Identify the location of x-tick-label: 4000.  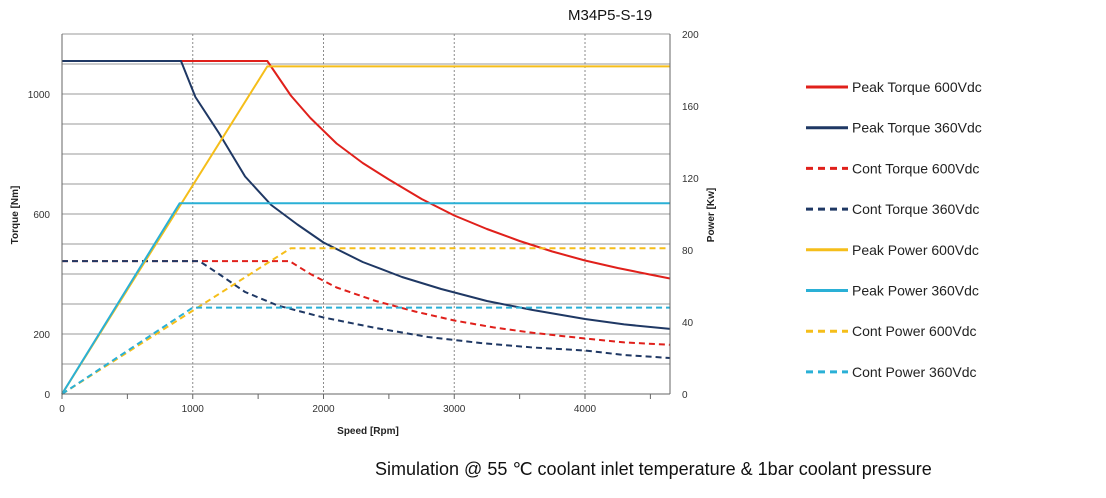
(585, 409).